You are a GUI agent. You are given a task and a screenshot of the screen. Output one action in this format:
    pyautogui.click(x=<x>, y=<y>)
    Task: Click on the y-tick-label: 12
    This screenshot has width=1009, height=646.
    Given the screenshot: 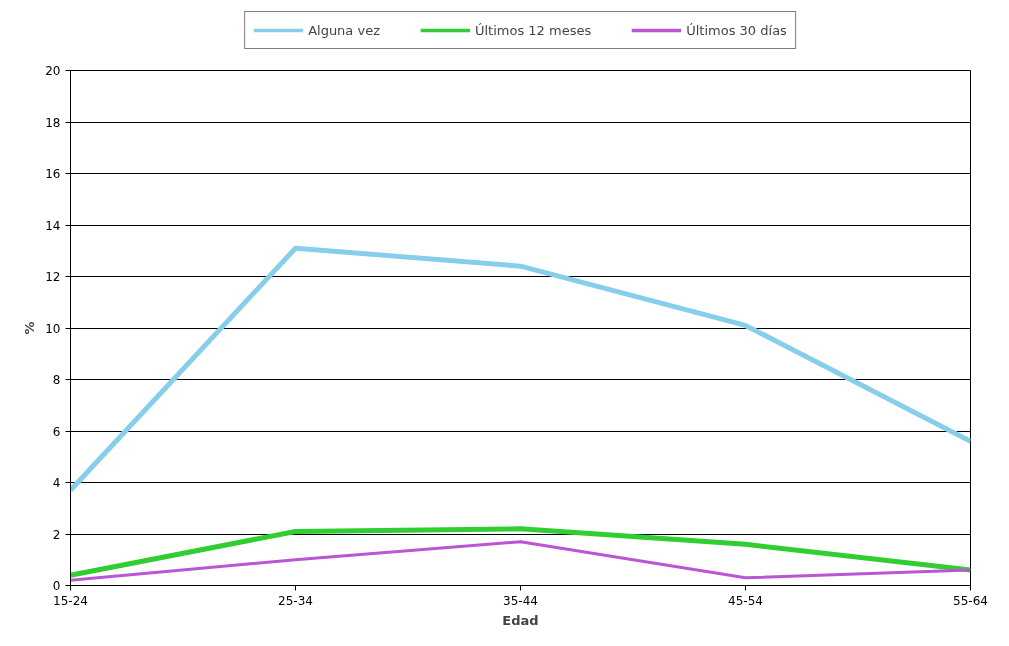 What is the action you would take?
    pyautogui.click(x=53, y=277)
    